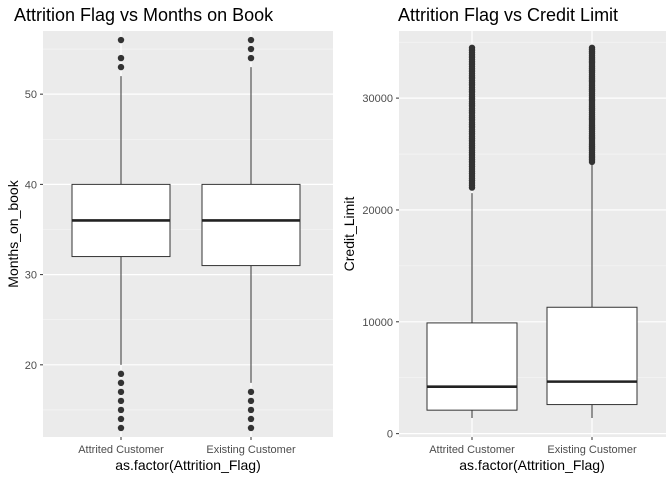  Describe the element at coordinates (144, 15) in the screenshot. I see `chart-title: Attrition Flag vs Months on Book` at that location.